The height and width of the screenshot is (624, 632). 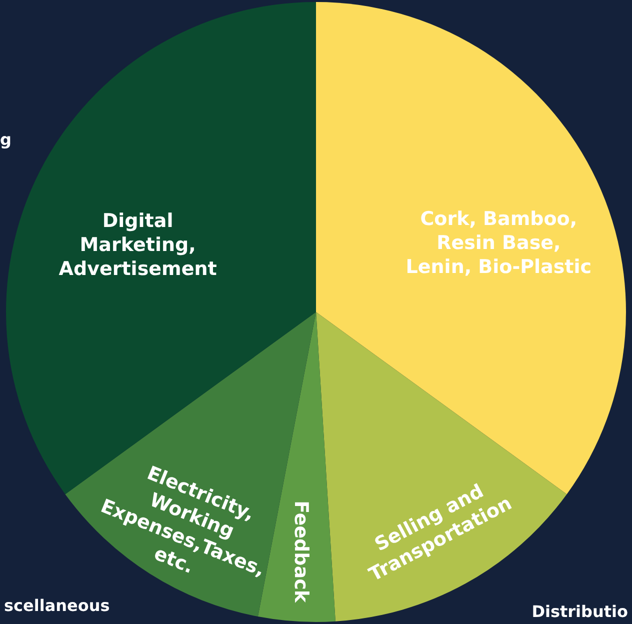 What do you see at coordinates (580, 611) in the screenshot?
I see `text: Distributio` at bounding box center [580, 611].